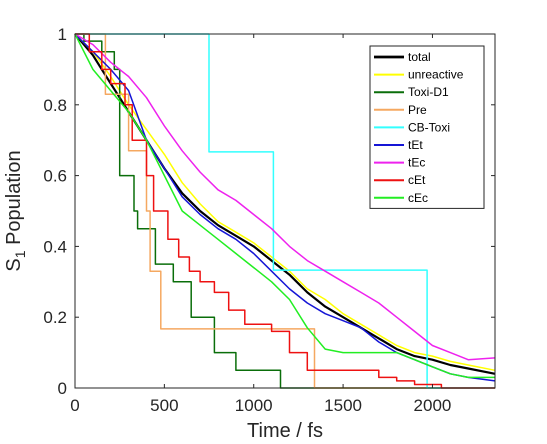 The image size is (547, 444). Describe the element at coordinates (55, 246) in the screenshot. I see `y-tick-label: 0.4` at that location.